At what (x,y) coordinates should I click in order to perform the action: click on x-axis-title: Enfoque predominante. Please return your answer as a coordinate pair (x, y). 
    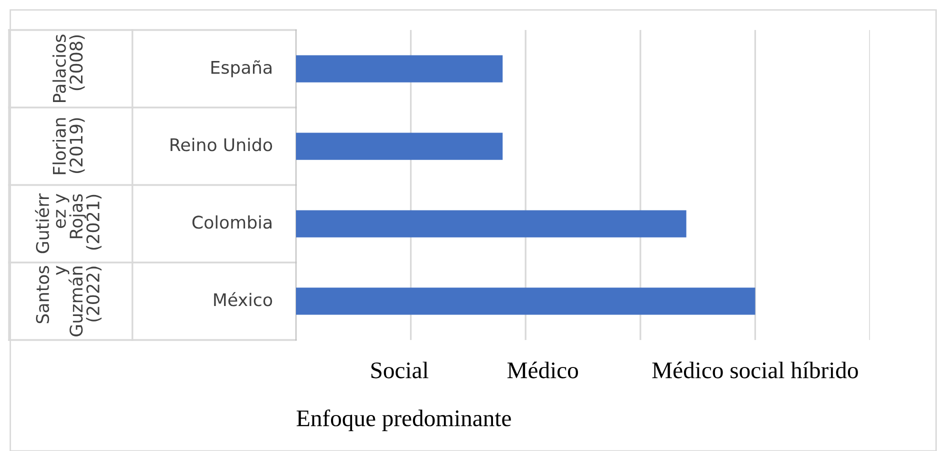
    Looking at the image, I should click on (403, 420).